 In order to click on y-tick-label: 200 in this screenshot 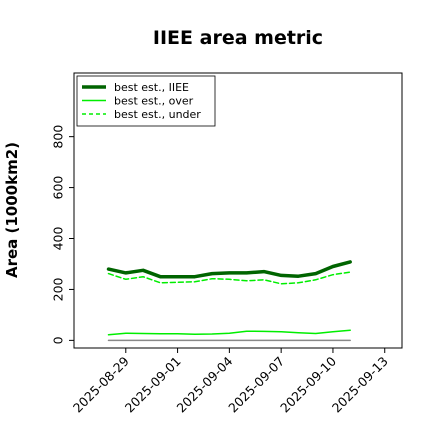, I will do `click(58, 289)`.